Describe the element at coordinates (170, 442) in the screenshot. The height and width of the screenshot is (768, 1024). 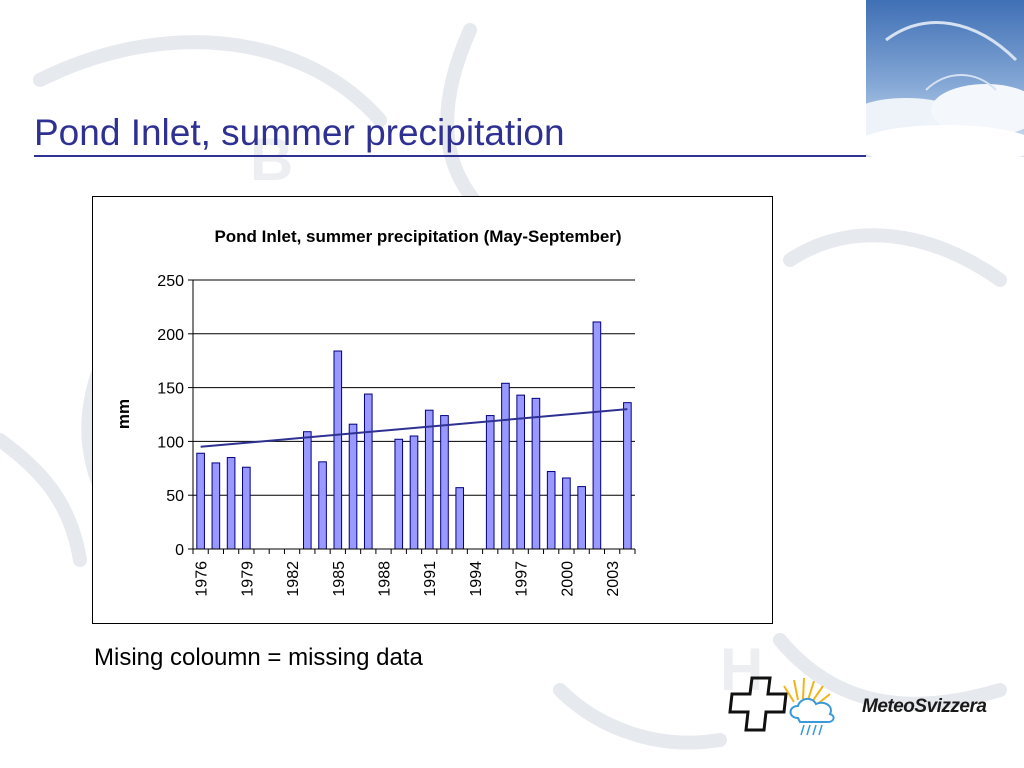
I see `y-tick-label: 100` at that location.